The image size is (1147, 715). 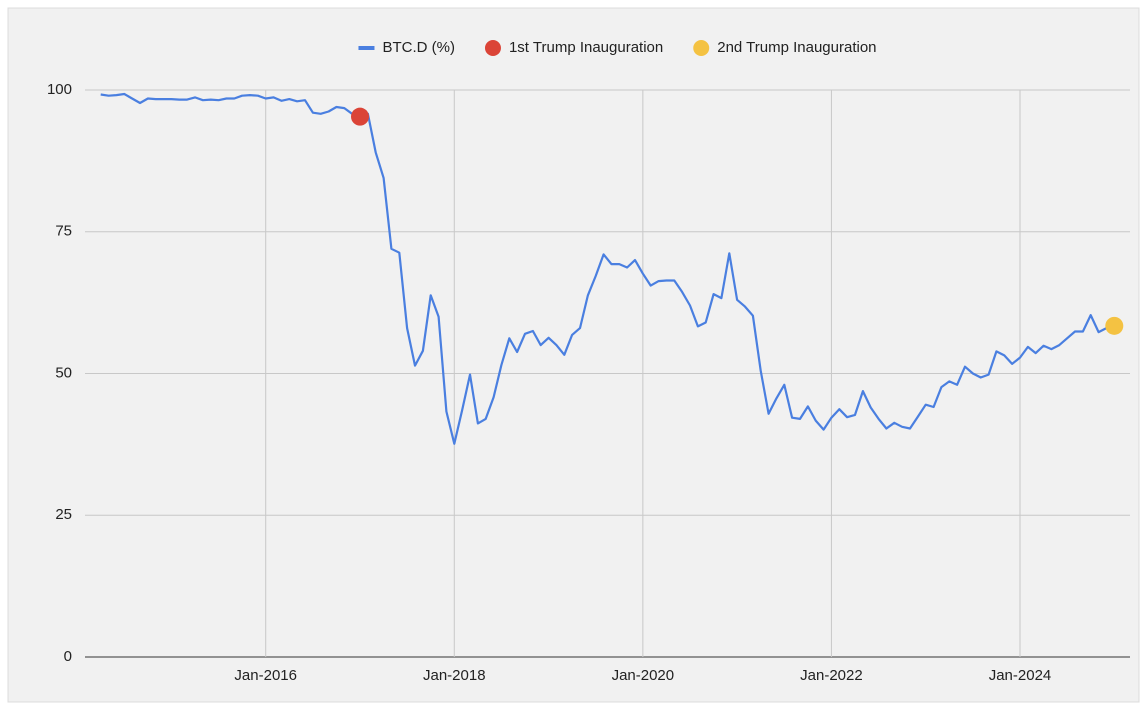 What do you see at coordinates (643, 675) in the screenshot?
I see `x-tick-label: Jan-2020` at bounding box center [643, 675].